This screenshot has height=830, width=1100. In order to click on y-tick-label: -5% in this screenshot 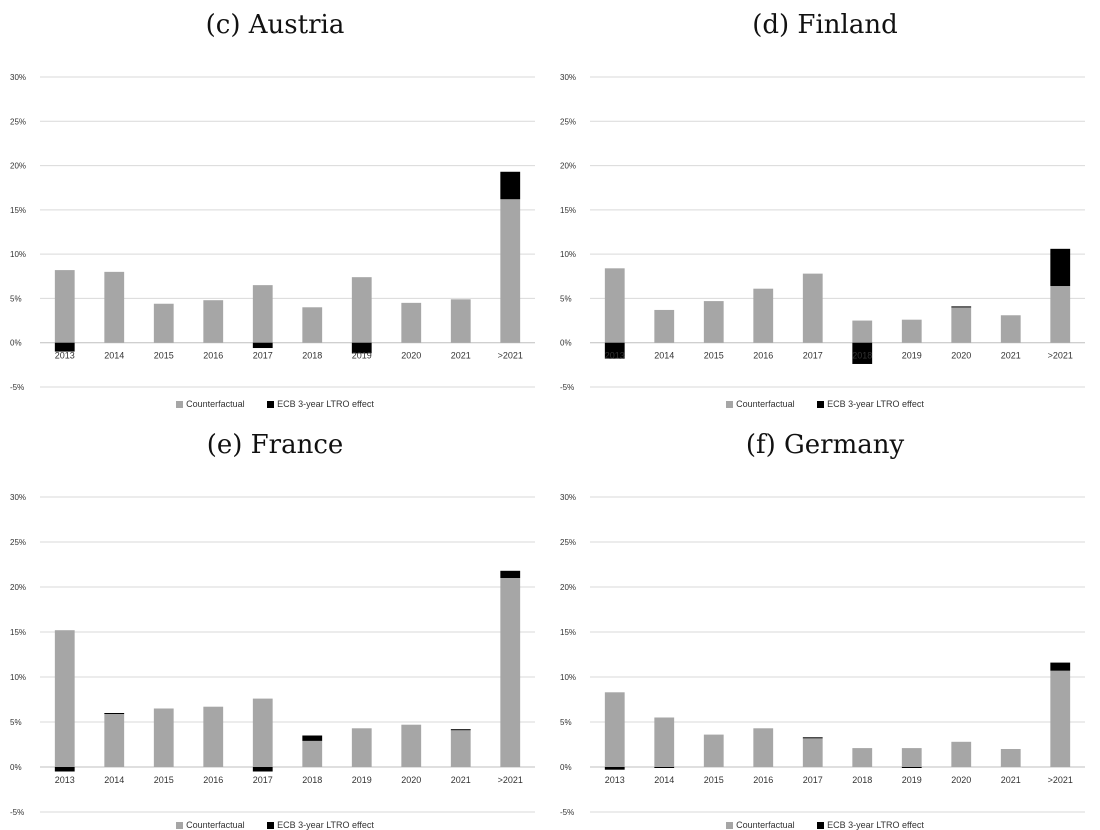, I will do `click(567, 387)`.